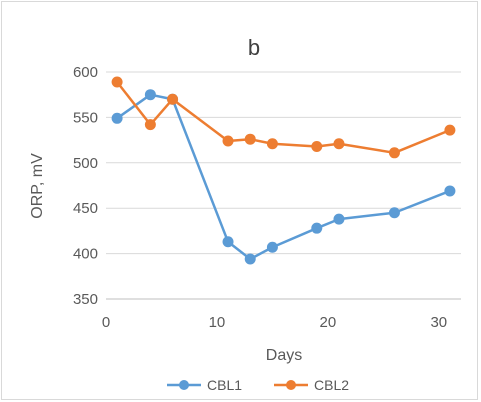 Image resolution: width=481 pixels, height=402 pixels. What do you see at coordinates (85, 208) in the screenshot?
I see `y-tick-label: 450` at bounding box center [85, 208].